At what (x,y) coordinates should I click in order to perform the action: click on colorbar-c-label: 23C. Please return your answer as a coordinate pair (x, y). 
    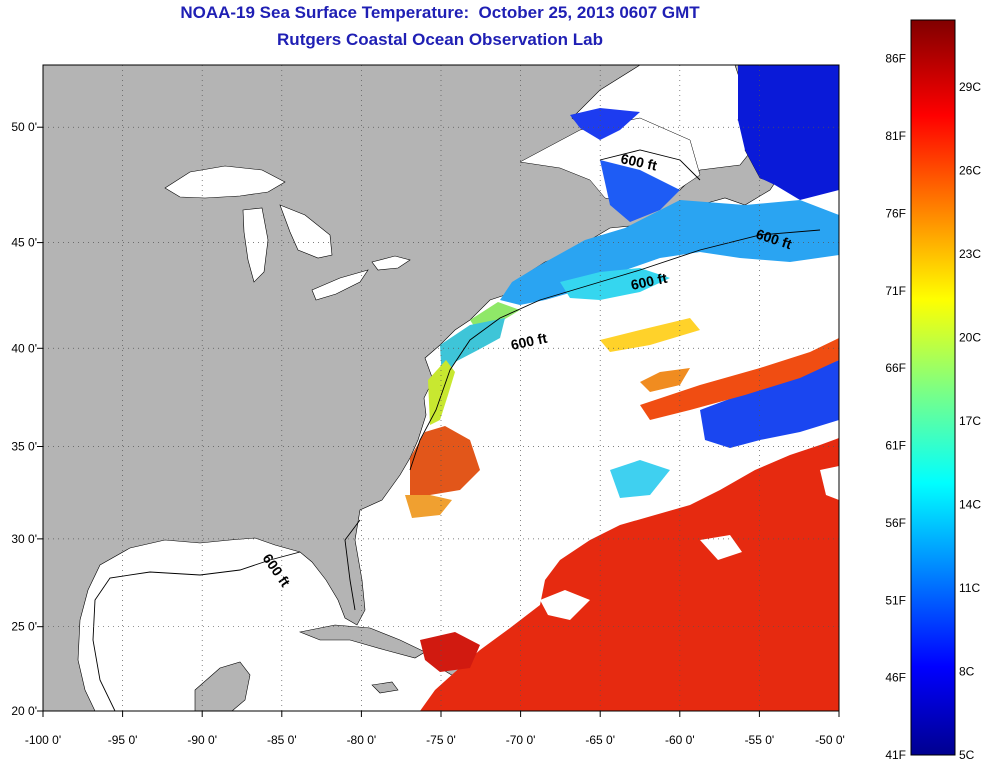
    Looking at the image, I should click on (970, 254).